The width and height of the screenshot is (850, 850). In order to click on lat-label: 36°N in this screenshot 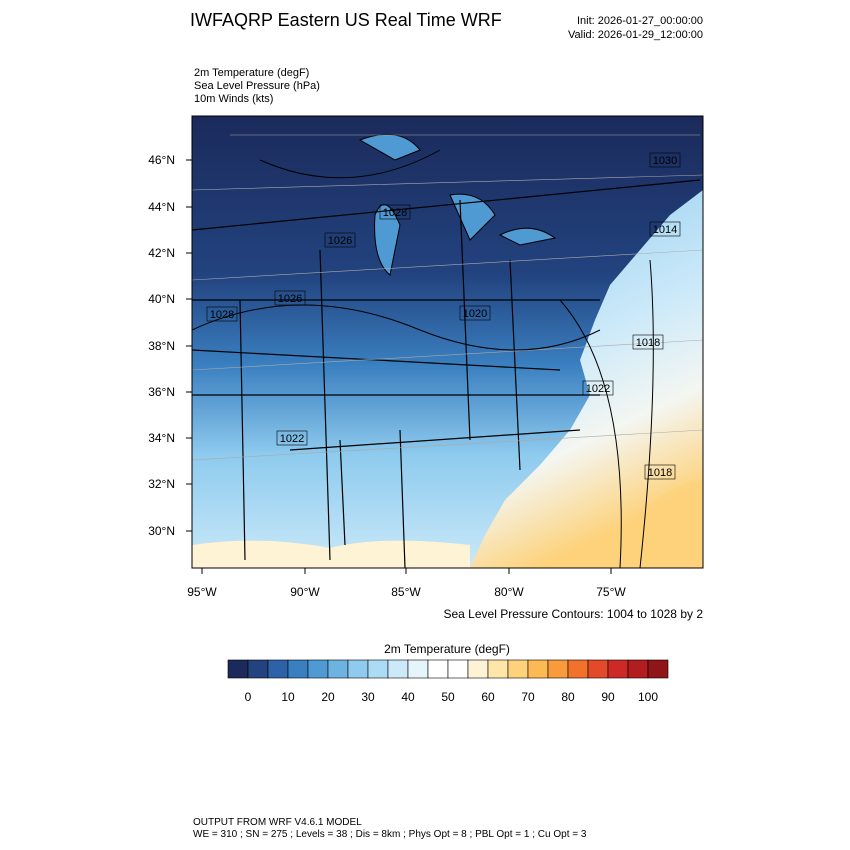, I will do `click(161, 392)`.